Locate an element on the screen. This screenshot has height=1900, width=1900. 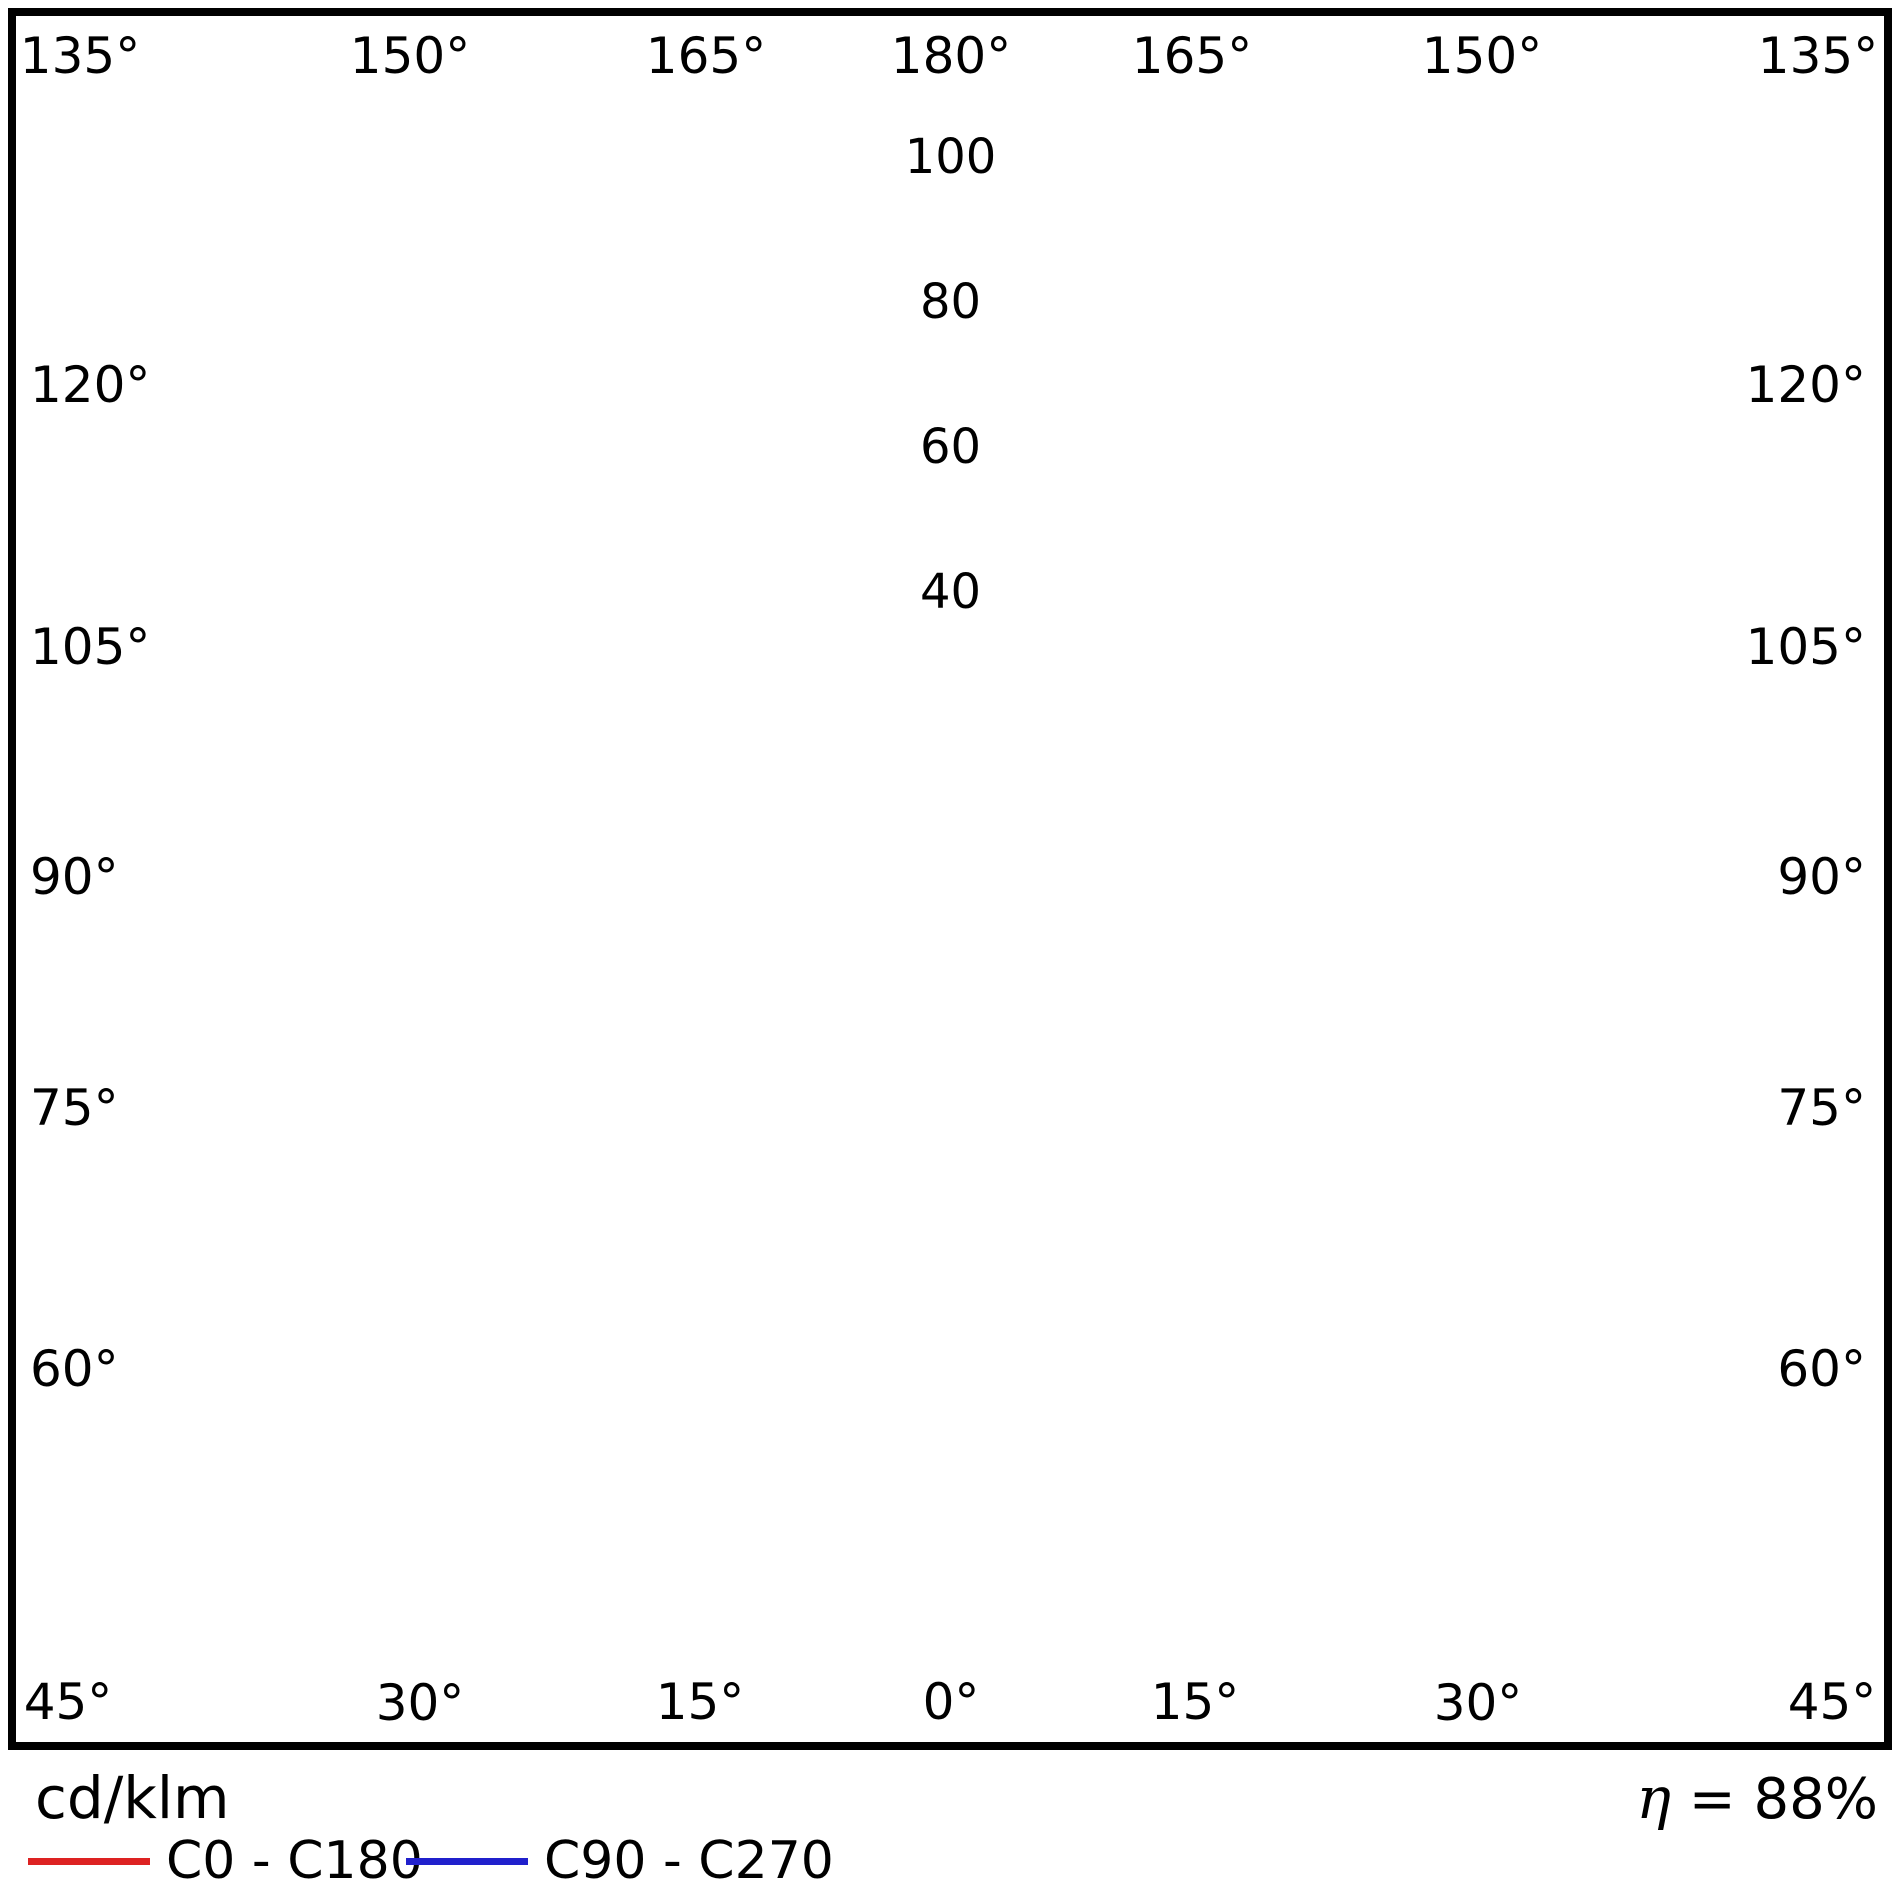
legend-swatch-c0-c180 is located at coordinates (89, 1861).